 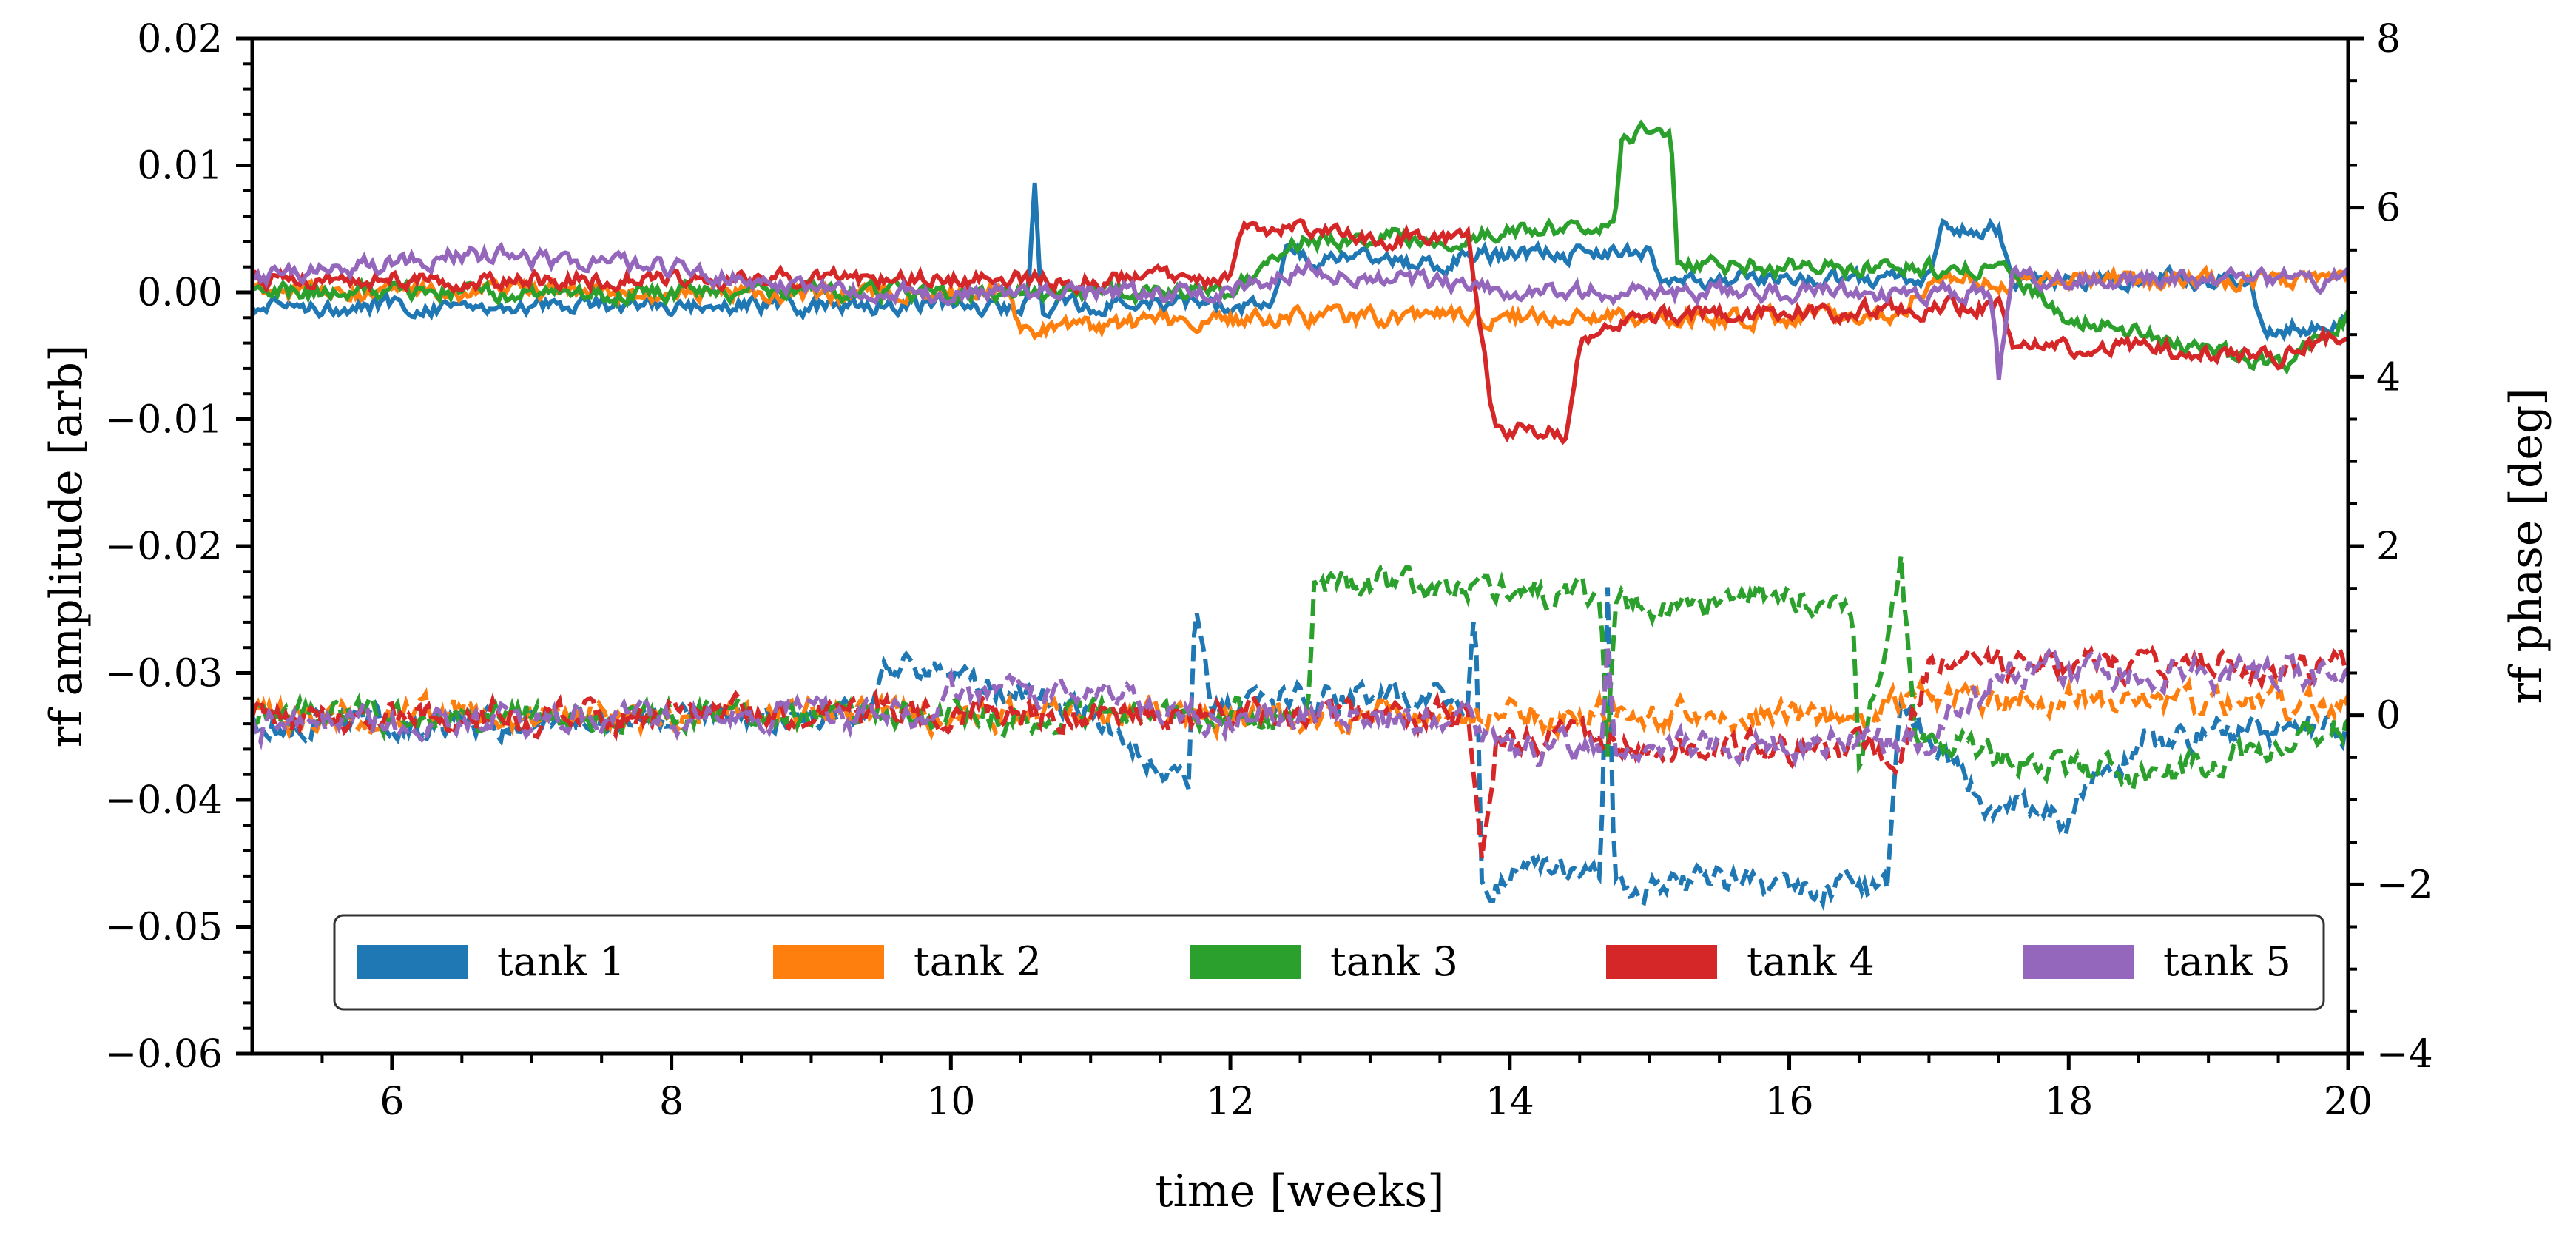 I want to click on y-right-tick-label: 2, so click(x=2388, y=547).